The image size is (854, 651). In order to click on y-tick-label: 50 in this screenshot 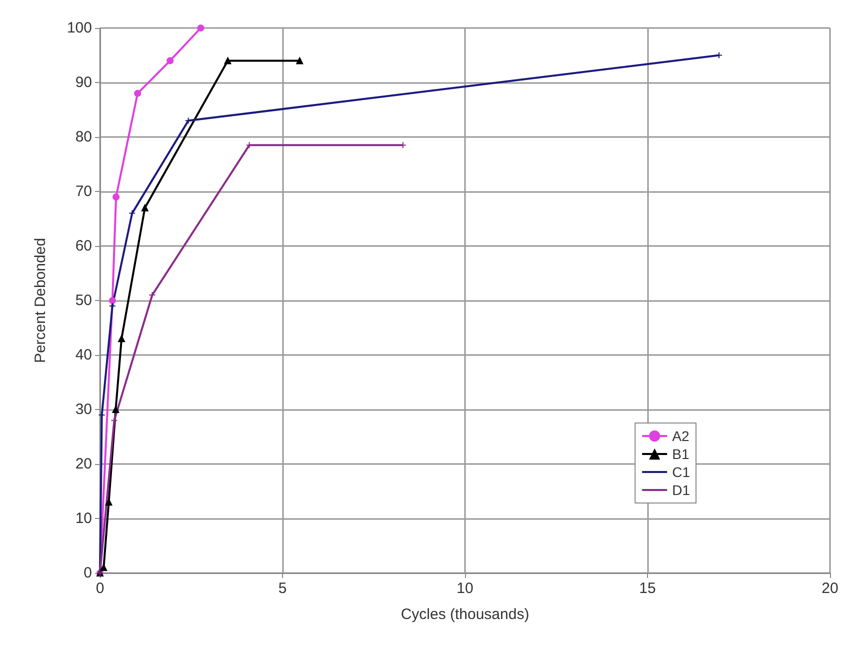, I will do `click(83, 300)`.